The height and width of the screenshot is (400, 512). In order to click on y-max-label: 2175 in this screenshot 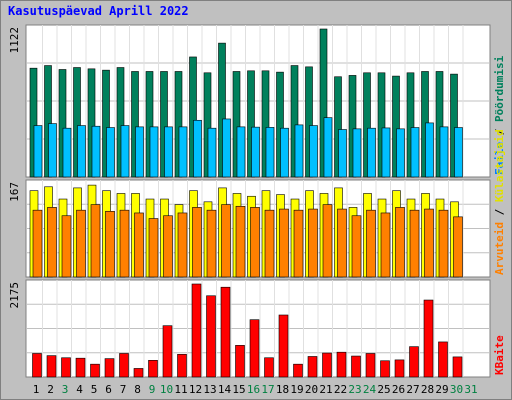, I will do `click(14, 295)`.